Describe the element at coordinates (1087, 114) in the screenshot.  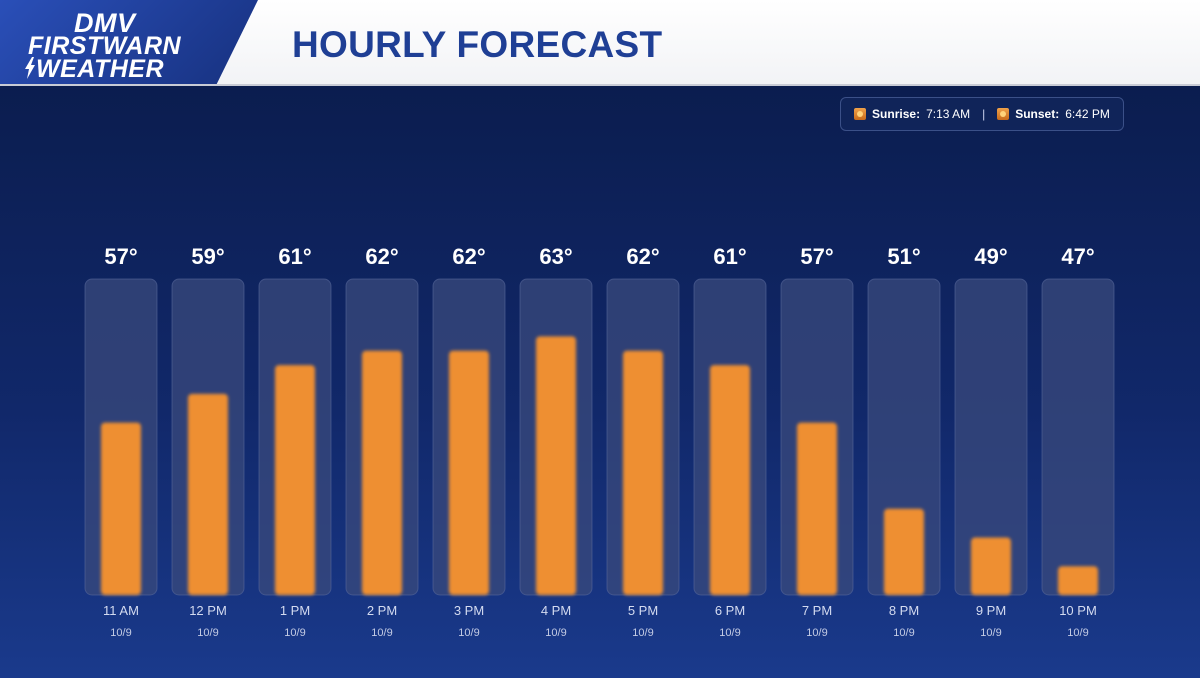
I see `sunset-time: 6:42 PM` at that location.